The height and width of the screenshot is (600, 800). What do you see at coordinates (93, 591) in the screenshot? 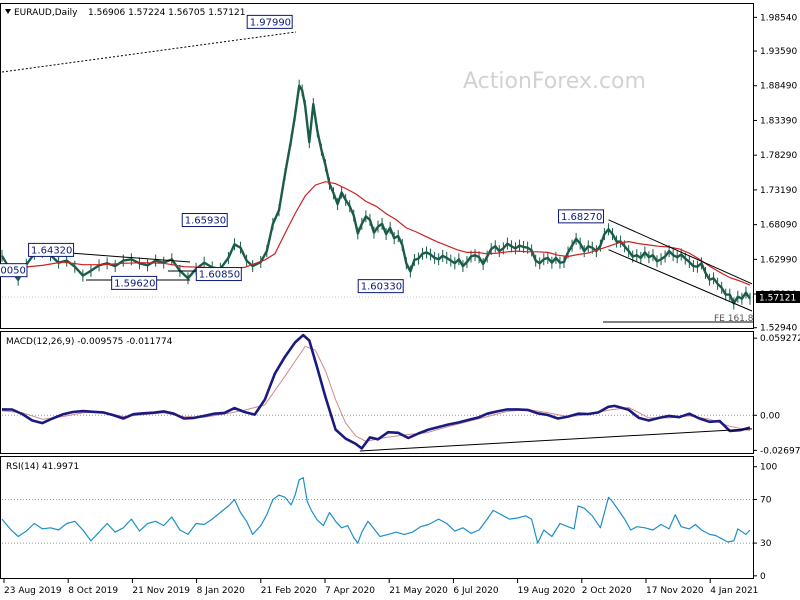
I see `x-tick-label: 8 Oct 2019` at bounding box center [93, 591].